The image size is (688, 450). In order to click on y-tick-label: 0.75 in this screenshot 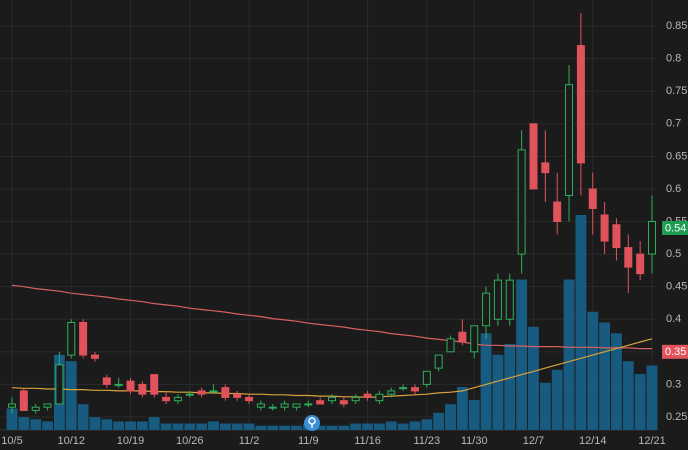, I will do `click(676, 91)`.